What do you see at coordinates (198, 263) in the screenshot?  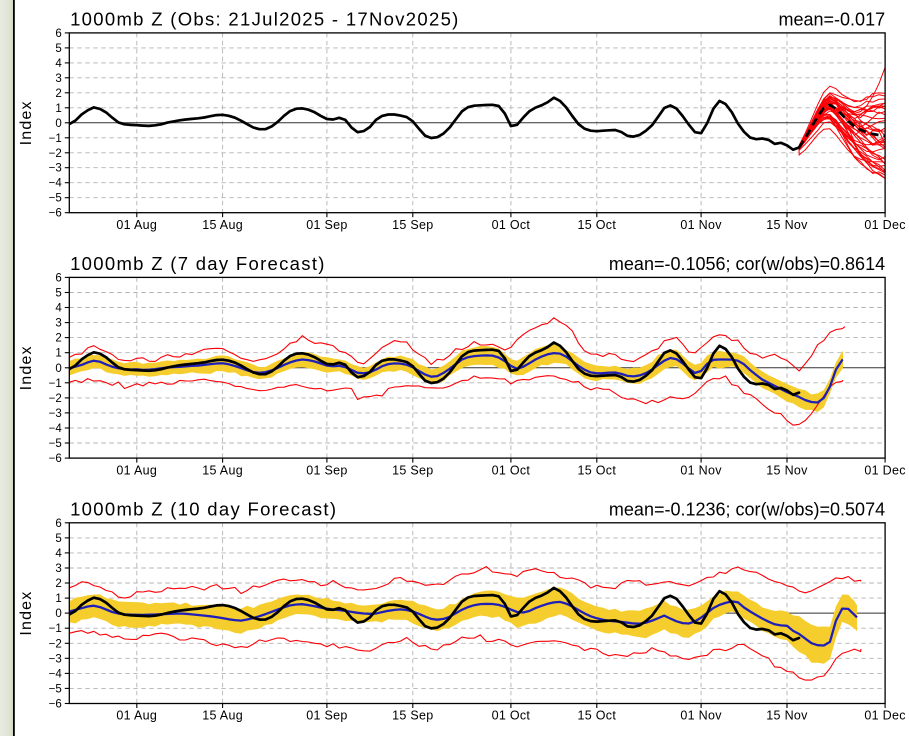 I see `svg-text: 1000mb Z (7 day Forecast)` at bounding box center [198, 263].